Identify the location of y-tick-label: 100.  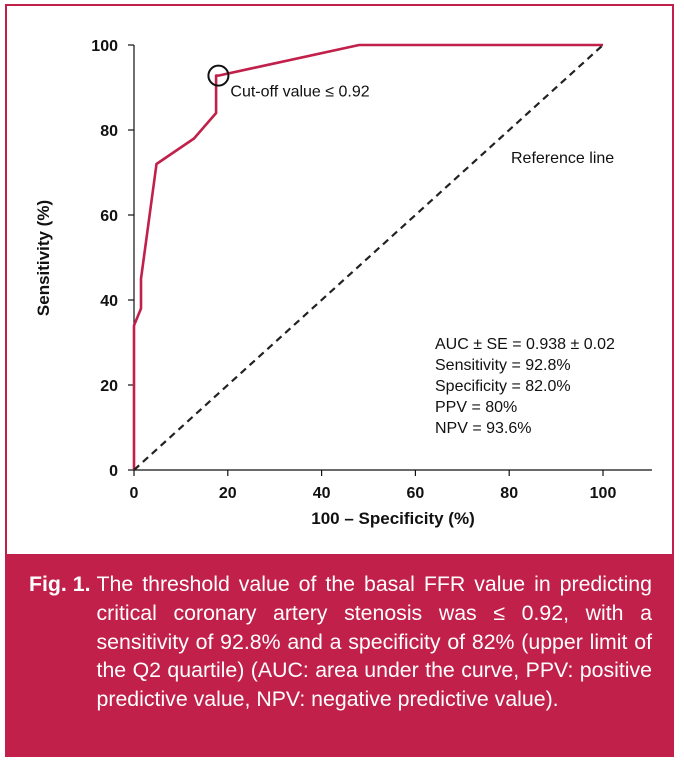
(104, 46).